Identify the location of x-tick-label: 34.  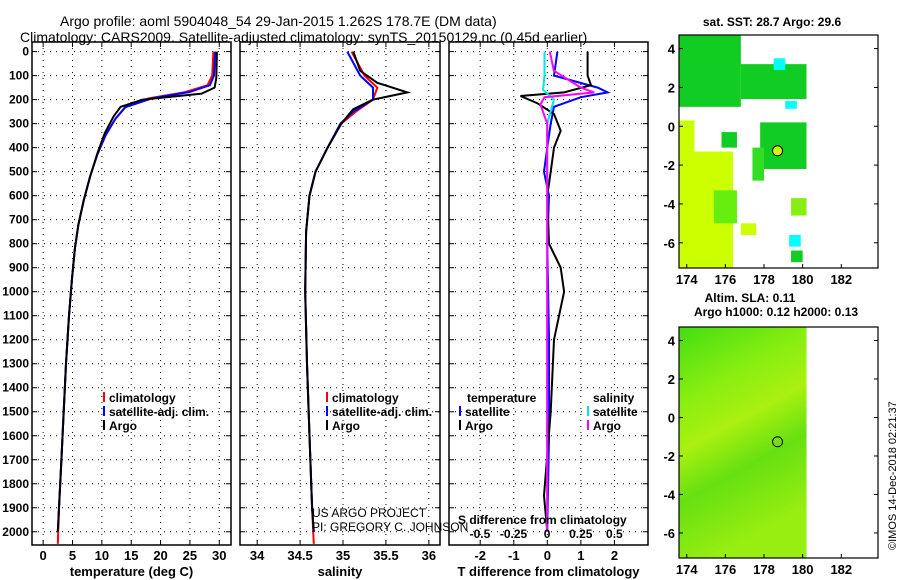
(257, 555).